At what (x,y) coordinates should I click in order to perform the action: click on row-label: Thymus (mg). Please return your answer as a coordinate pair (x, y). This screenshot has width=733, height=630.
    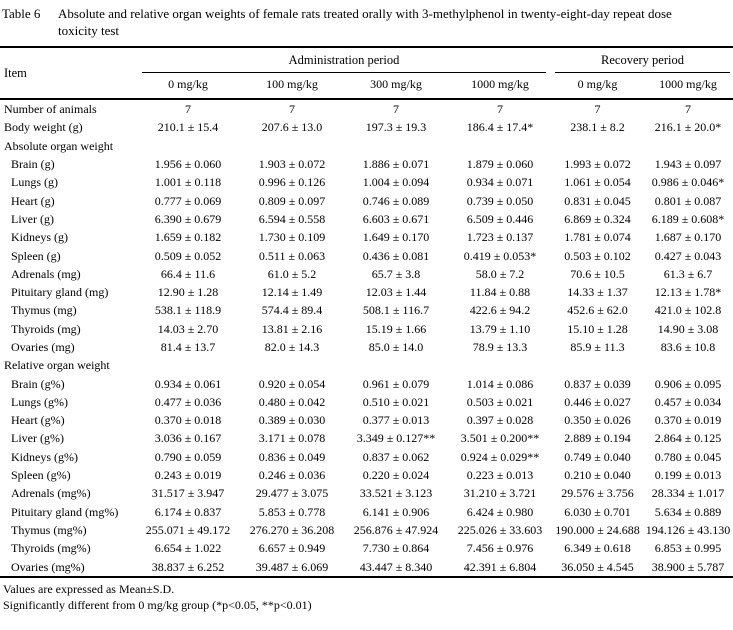
    Looking at the image, I should click on (44, 310).